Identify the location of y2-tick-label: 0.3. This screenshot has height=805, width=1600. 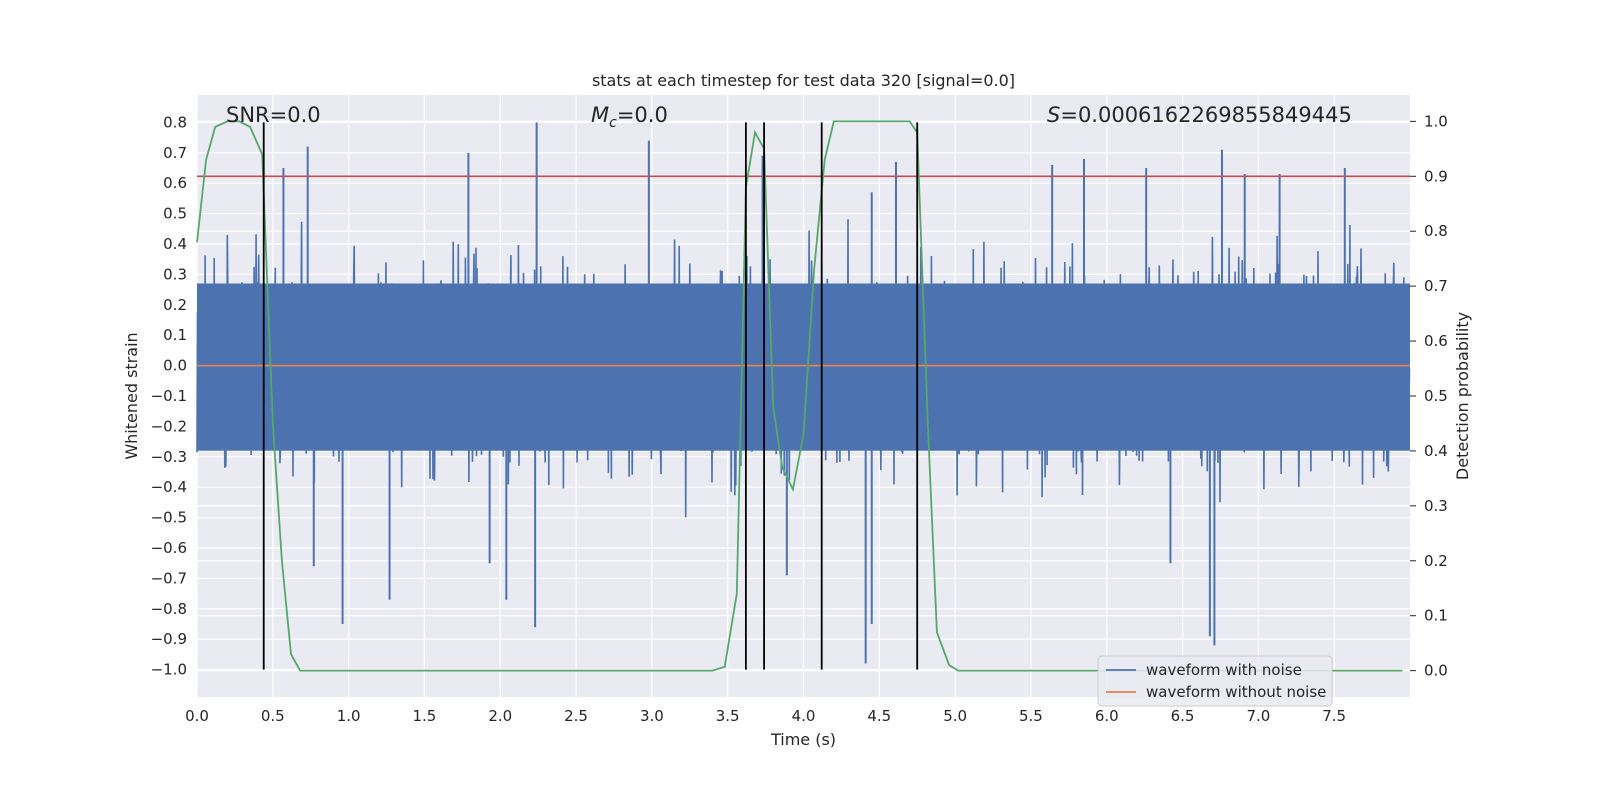
(1436, 506).